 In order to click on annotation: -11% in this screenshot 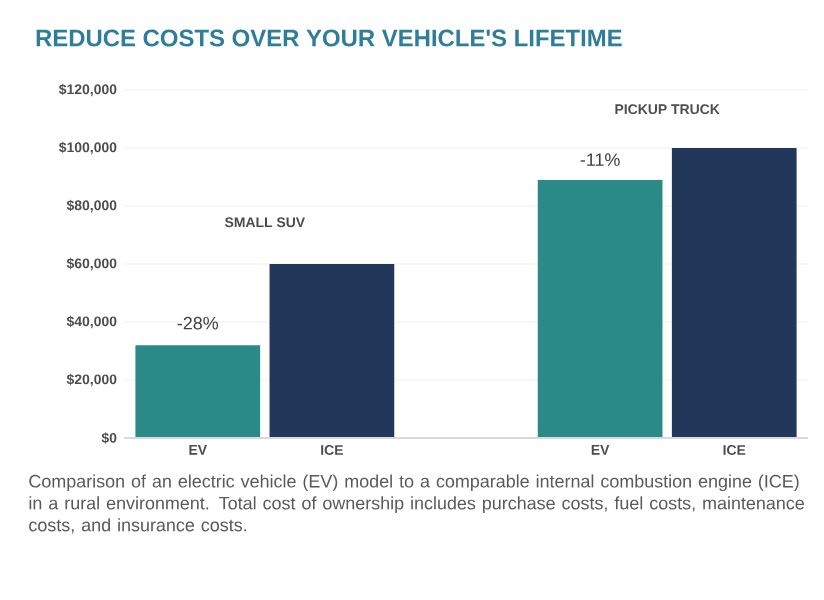, I will do `click(600, 159)`.